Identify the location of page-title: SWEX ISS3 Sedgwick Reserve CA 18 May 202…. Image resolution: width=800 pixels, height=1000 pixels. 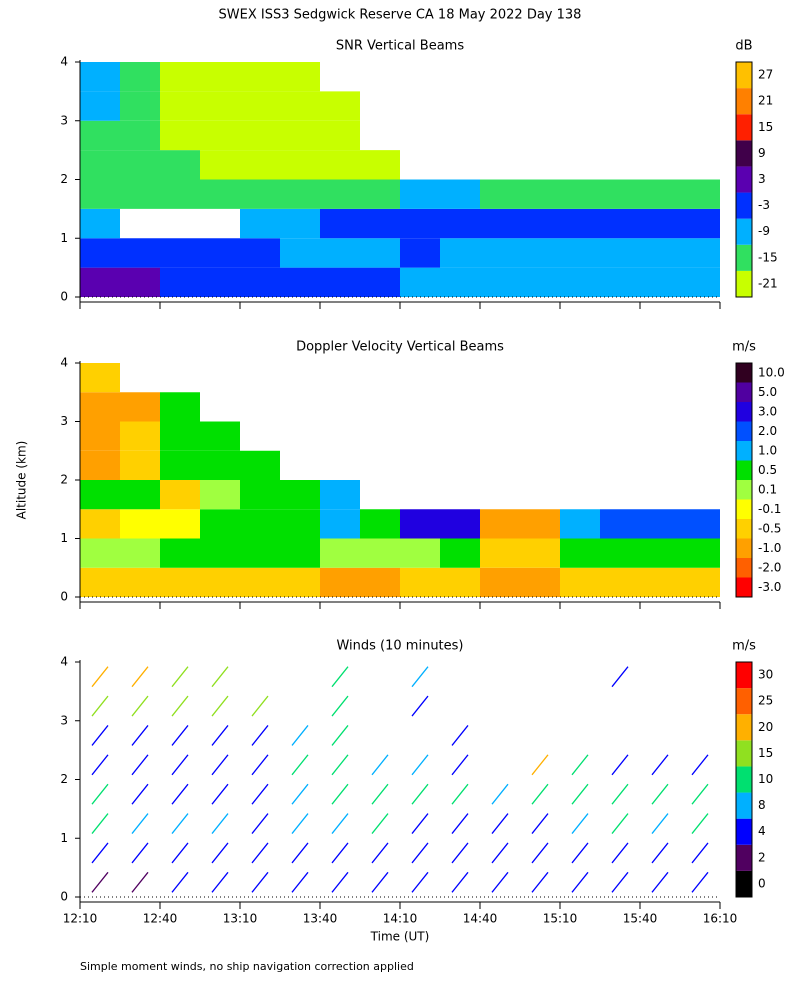
(400, 15).